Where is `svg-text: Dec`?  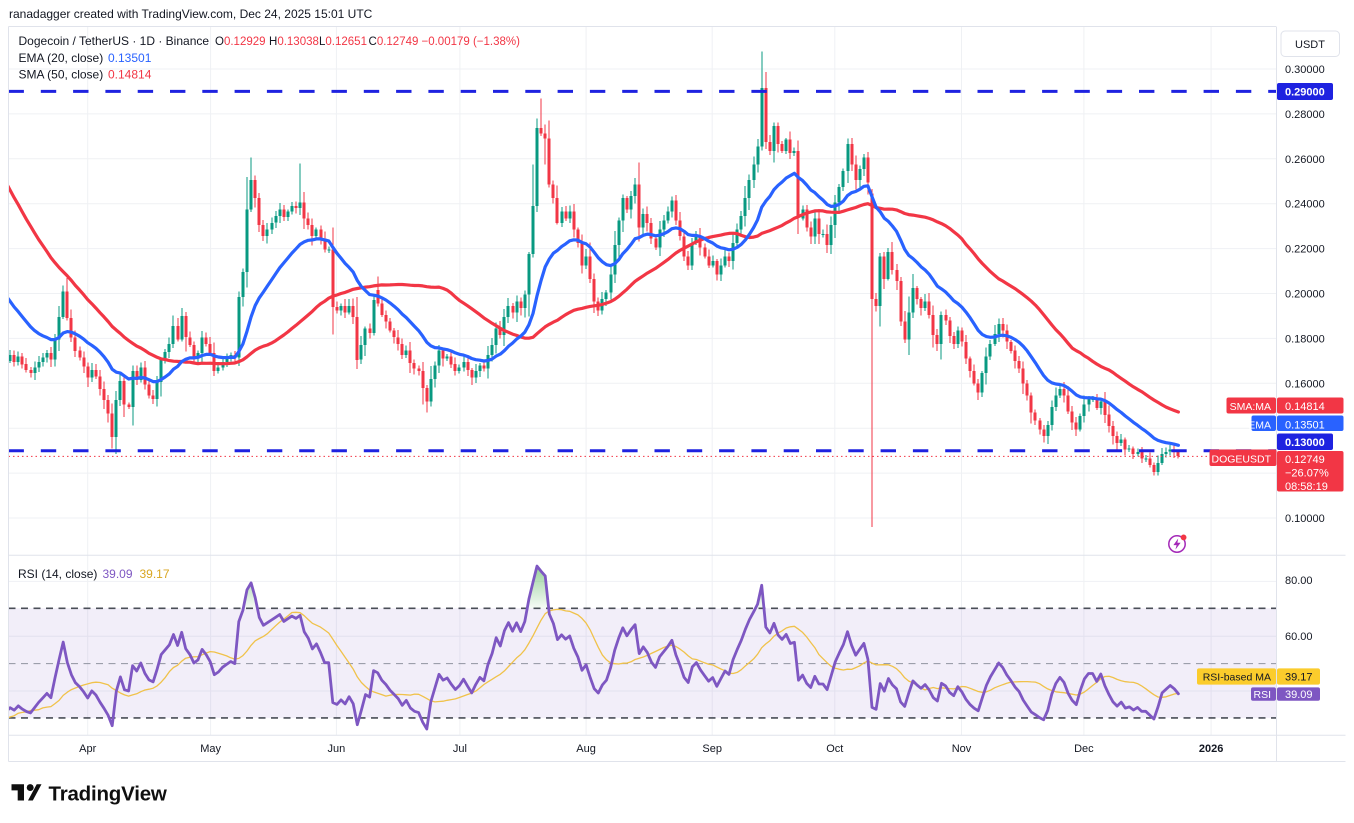
svg-text: Dec is located at coordinates (1084, 749).